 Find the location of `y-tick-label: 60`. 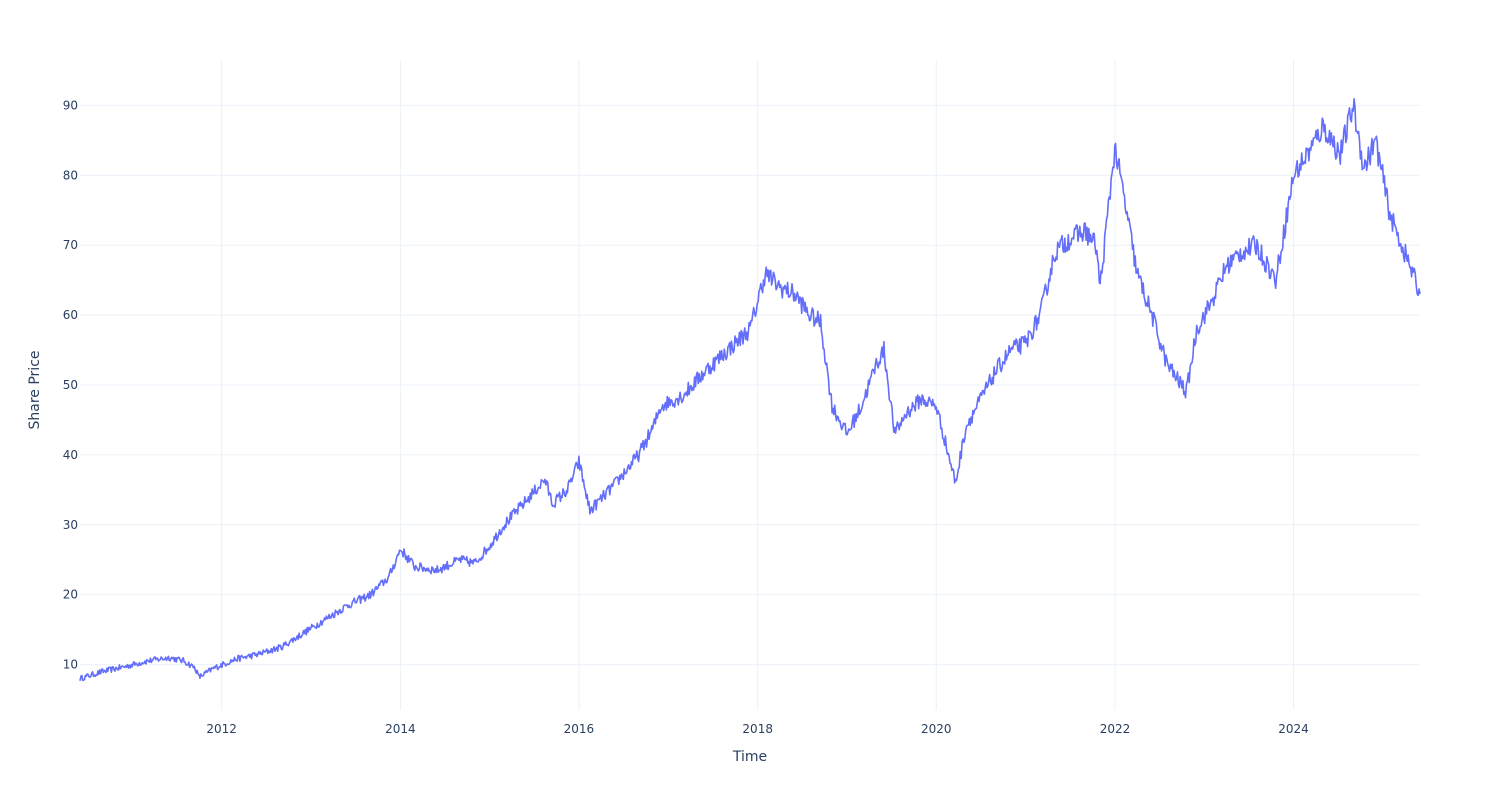

y-tick-label: 60 is located at coordinates (70, 315).